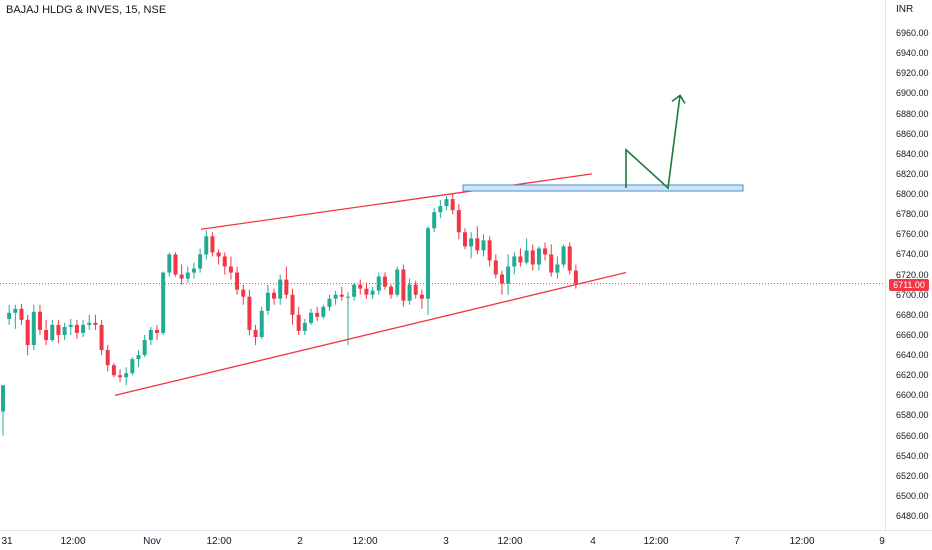 The image size is (932, 550). I want to click on price-tick-label: 6540.00, so click(912, 455).